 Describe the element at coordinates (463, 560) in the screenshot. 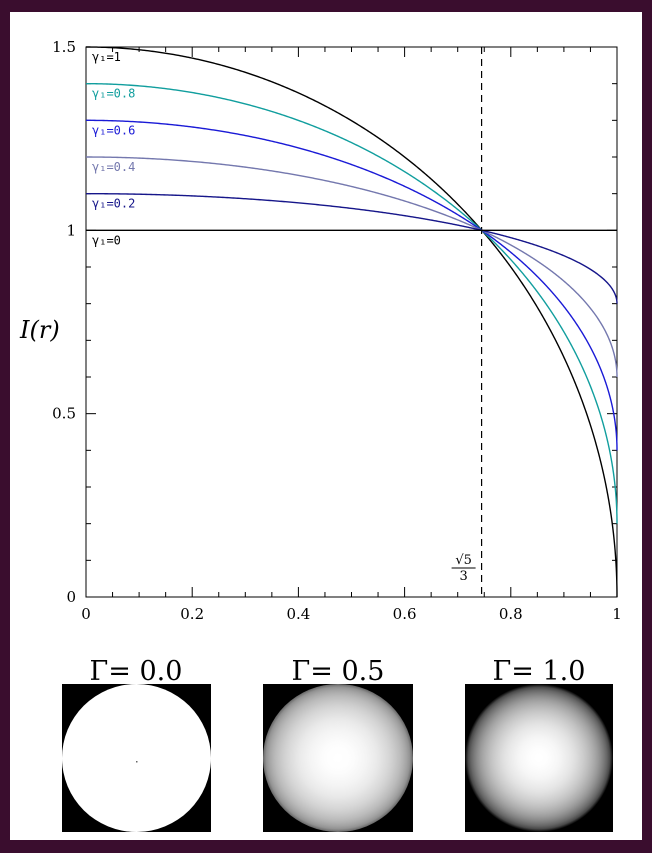

I see `vline-label-numerator: √5` at that location.